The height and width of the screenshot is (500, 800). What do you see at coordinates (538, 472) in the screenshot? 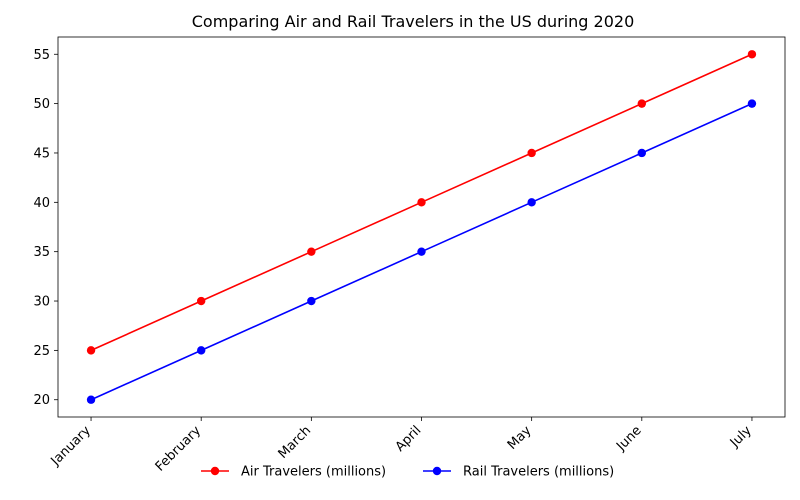
I see `legend-label-2: Rail Travelers (millions)` at bounding box center [538, 472].